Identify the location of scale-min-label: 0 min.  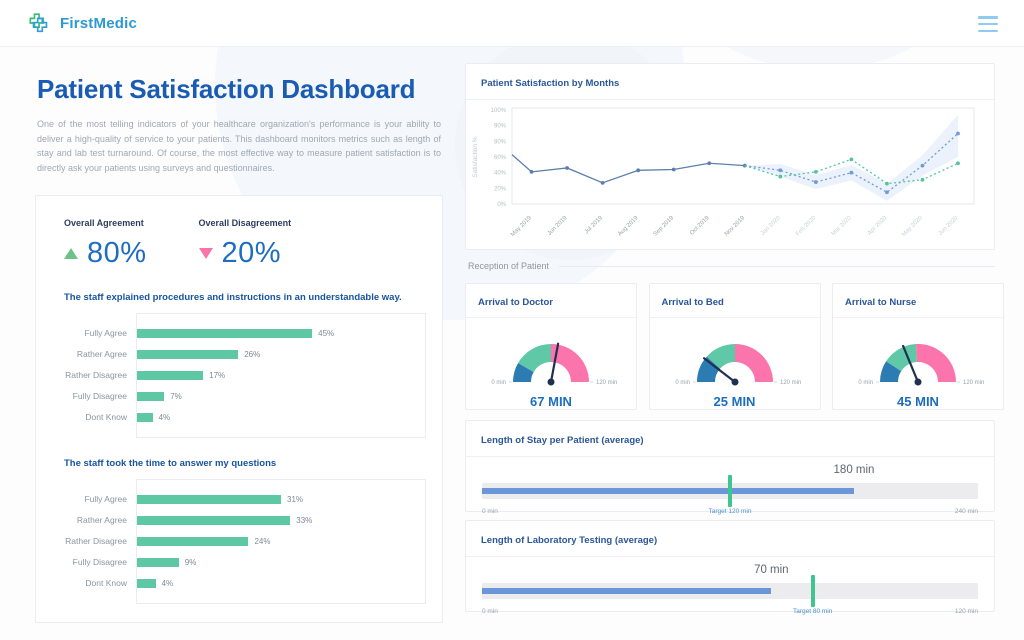
(490, 511).